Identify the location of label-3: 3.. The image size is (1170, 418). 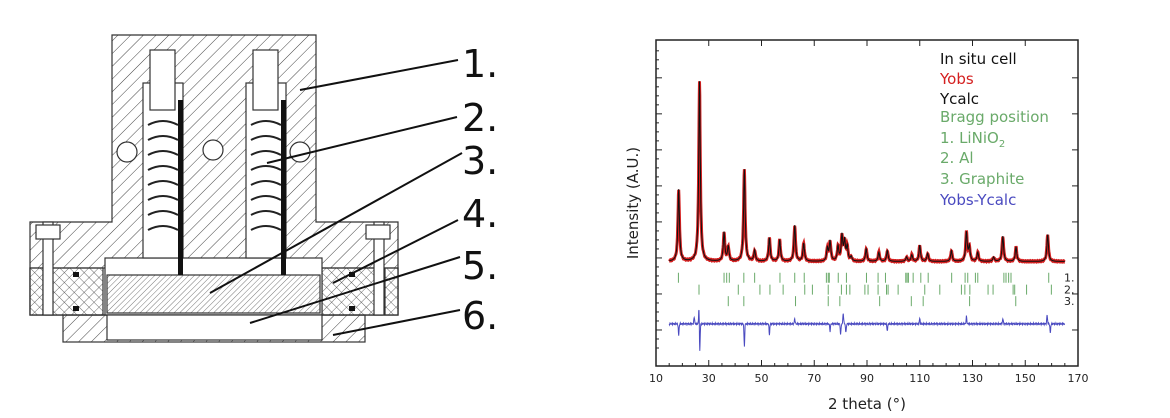
(480, 161).